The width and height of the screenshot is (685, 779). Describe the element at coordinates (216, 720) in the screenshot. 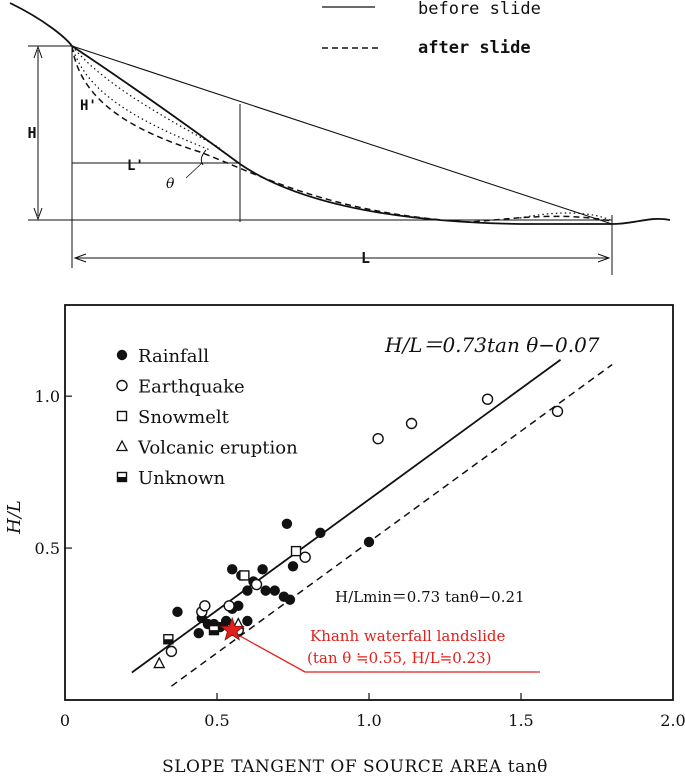

I see `x-tick-label-1: 0.5` at that location.